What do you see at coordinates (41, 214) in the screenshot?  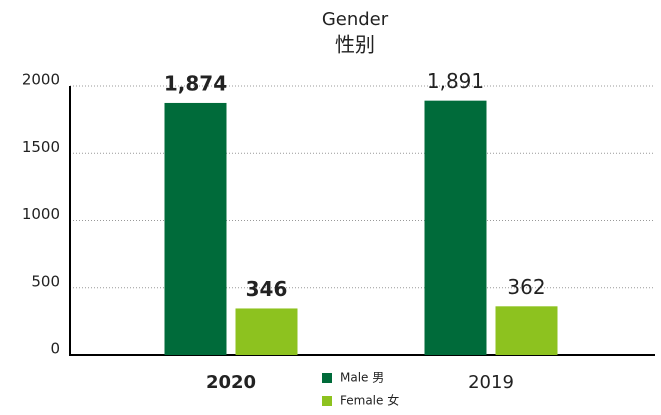 I see `y-tick-label: 1000` at bounding box center [41, 214].